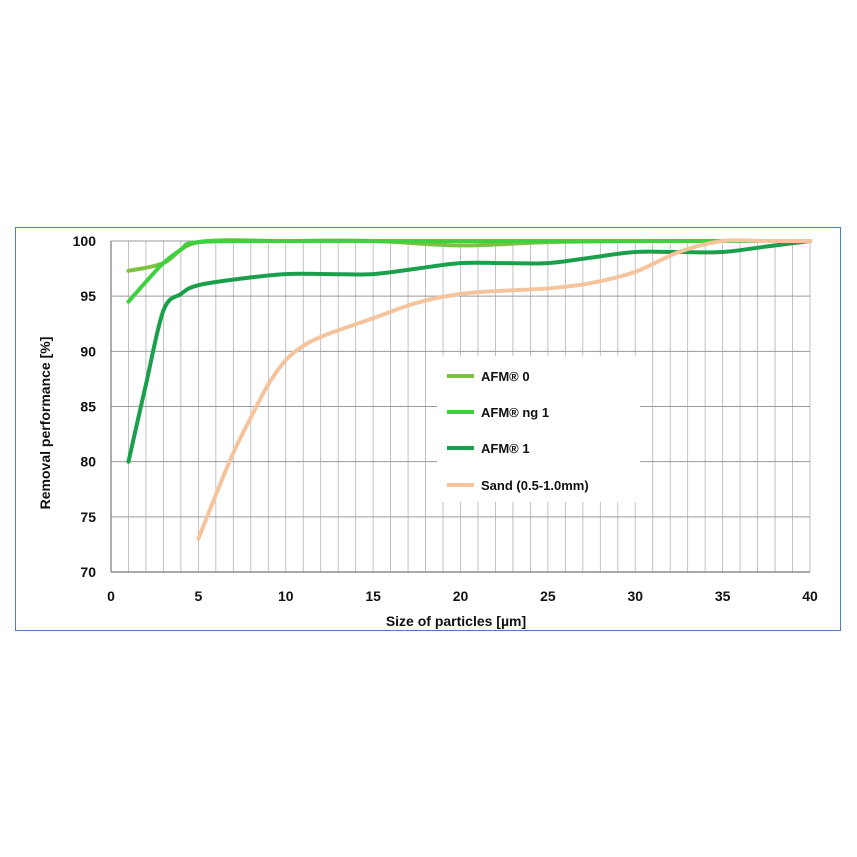 The height and width of the screenshot is (857, 857). I want to click on legend: AFM® 0 AFM® ng 1 AFM® 1 Sand (0.5-1.0mm), so click(538, 429).